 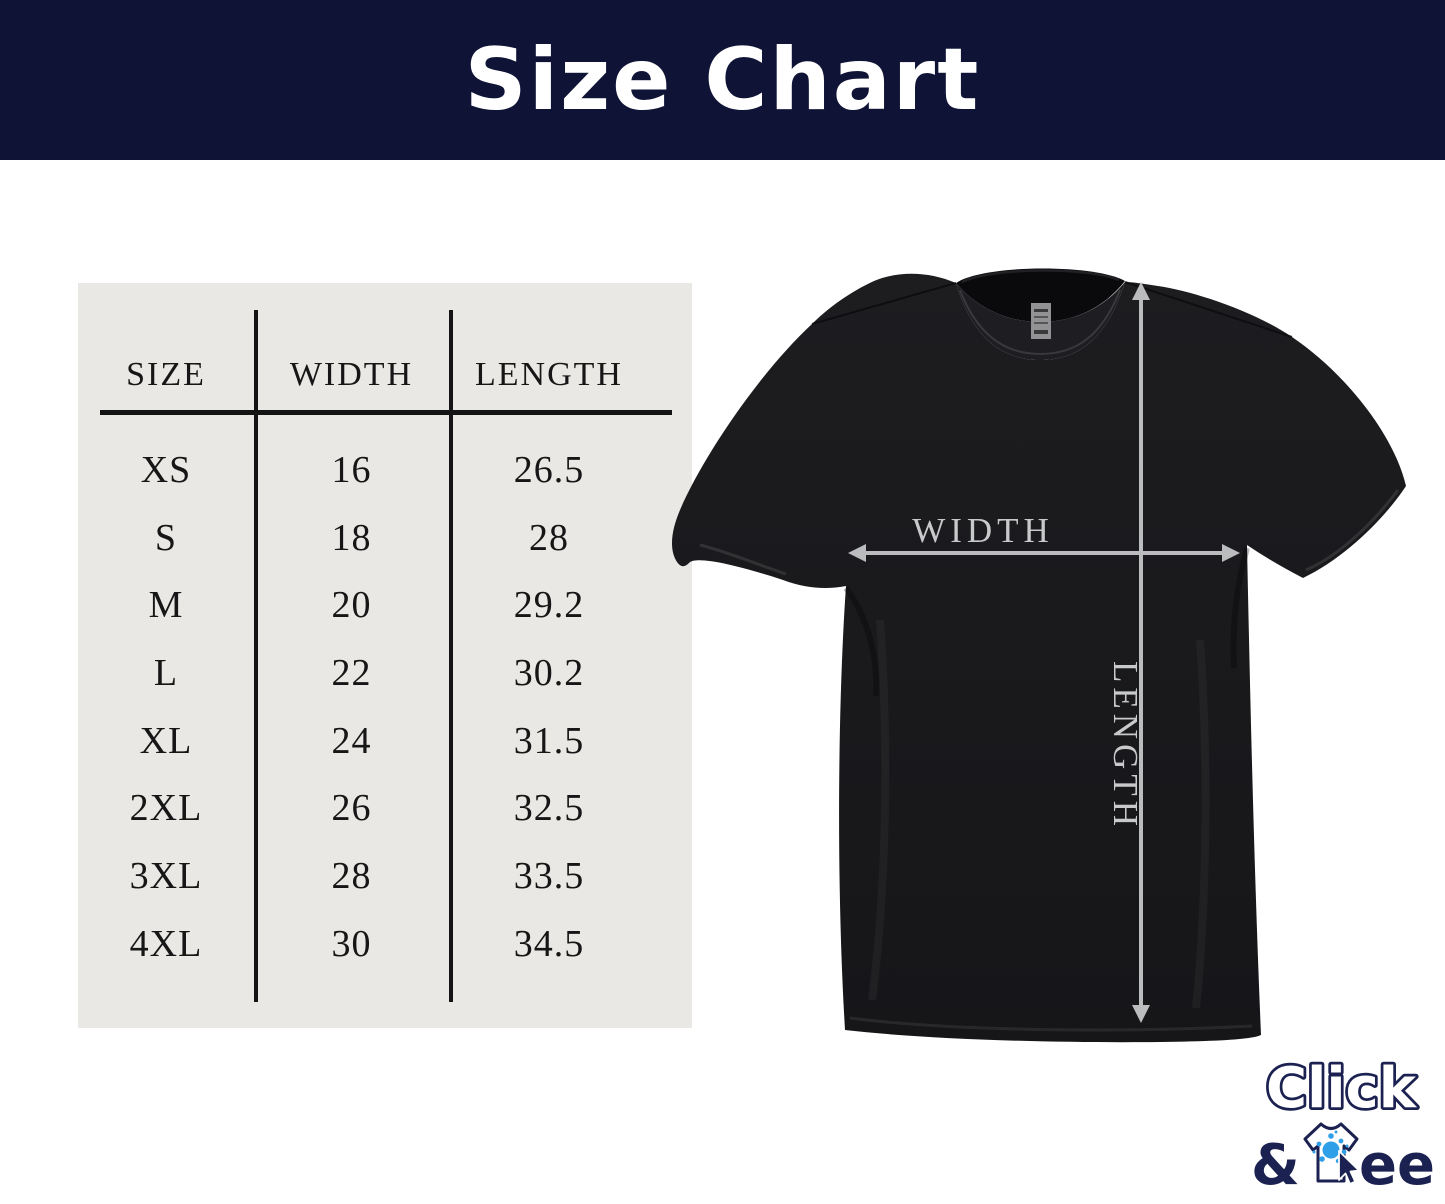 What do you see at coordinates (166, 672) in the screenshot?
I see `size-cell: L` at bounding box center [166, 672].